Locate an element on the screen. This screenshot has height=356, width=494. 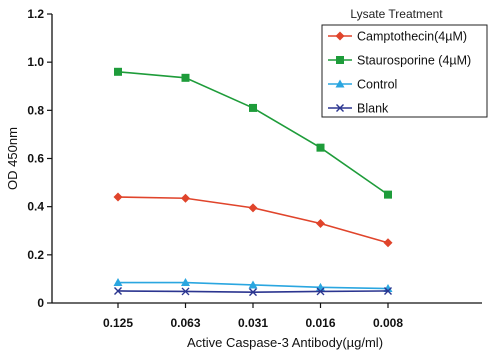
x-tick-label: 0.063 is located at coordinates (185, 323).